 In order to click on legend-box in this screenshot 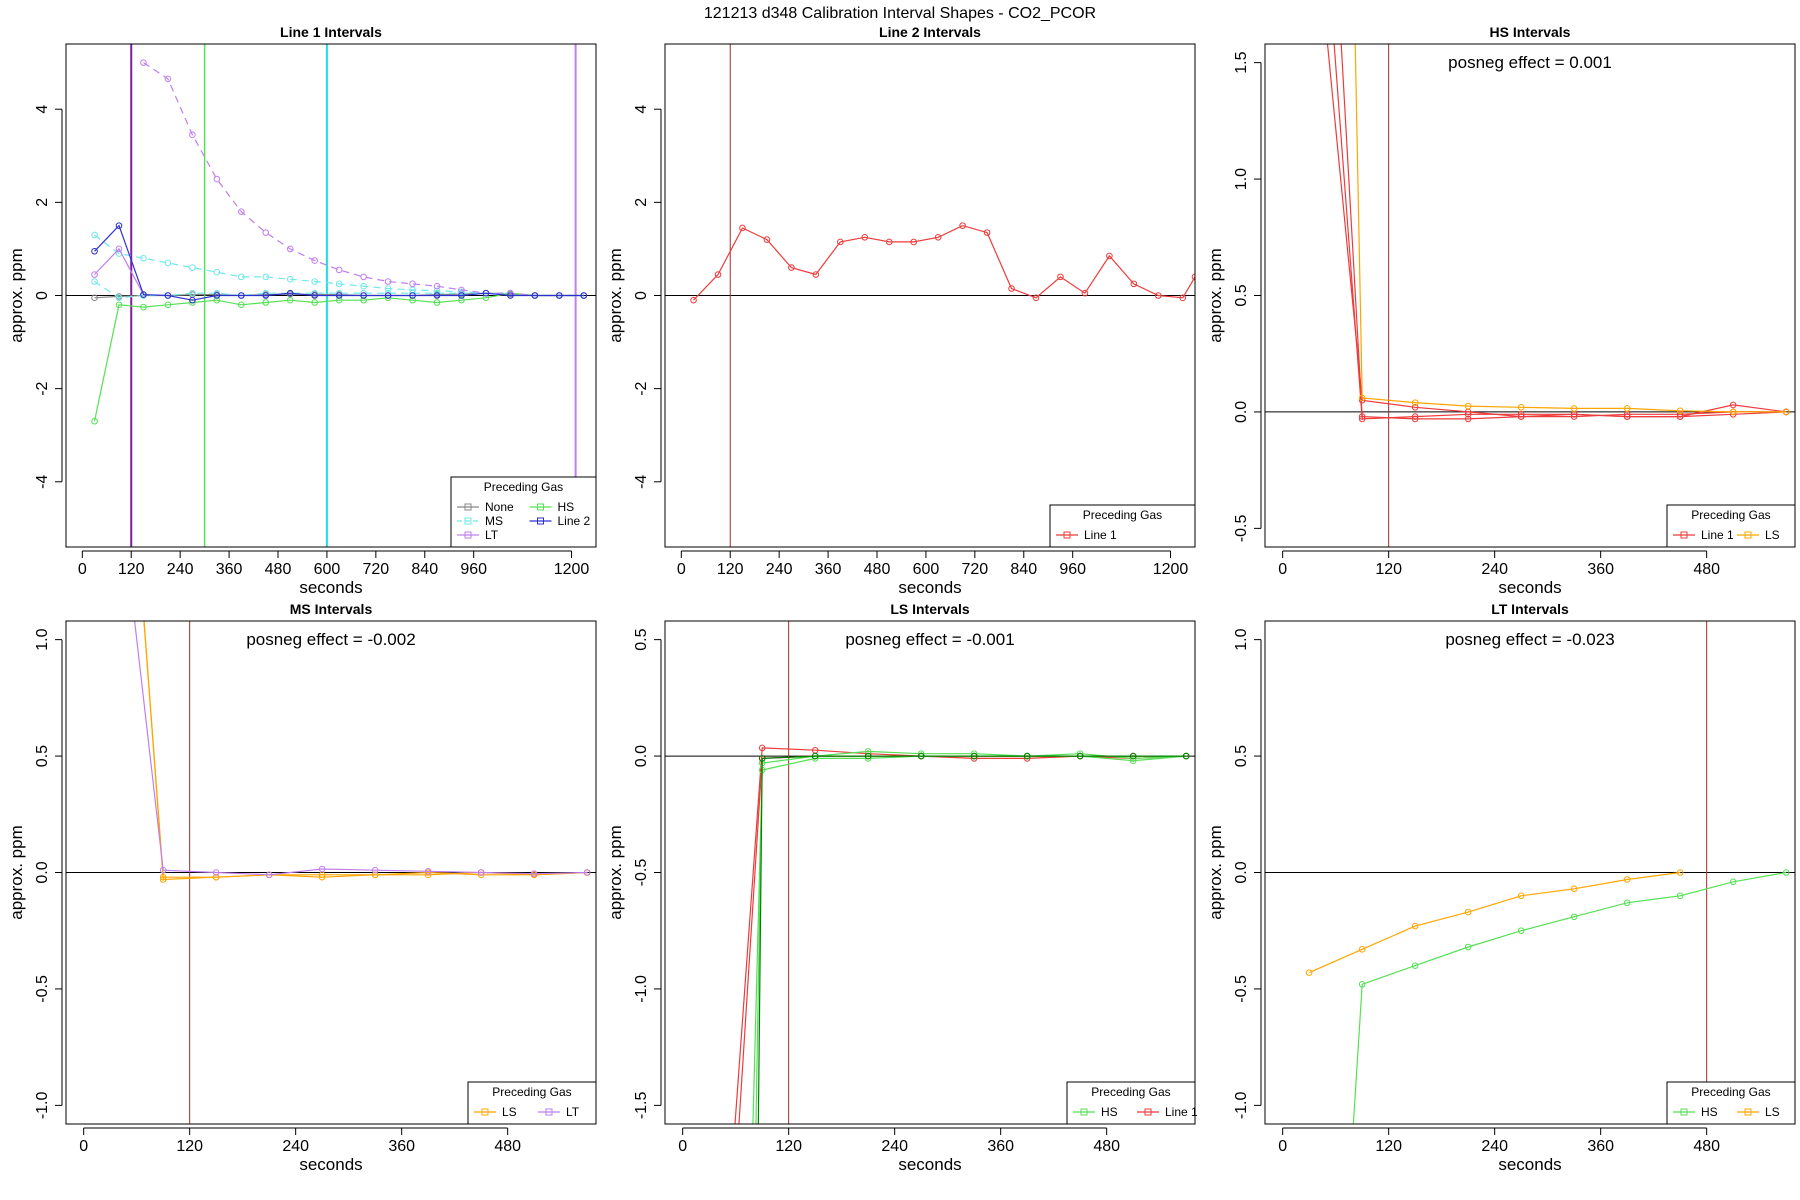, I will do `click(532, 1103)`.